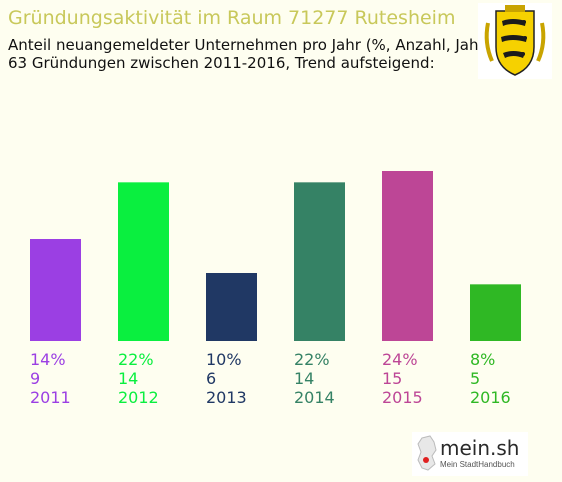 The image size is (562, 482). I want to click on percent-label-2013: 10%, so click(224, 359).